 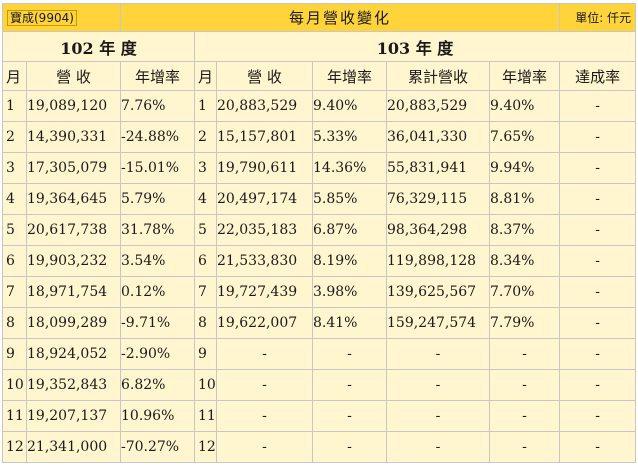 What do you see at coordinates (438, 168) in the screenshot?
I see `cumulative-103-cell: 55,831,941` at bounding box center [438, 168].